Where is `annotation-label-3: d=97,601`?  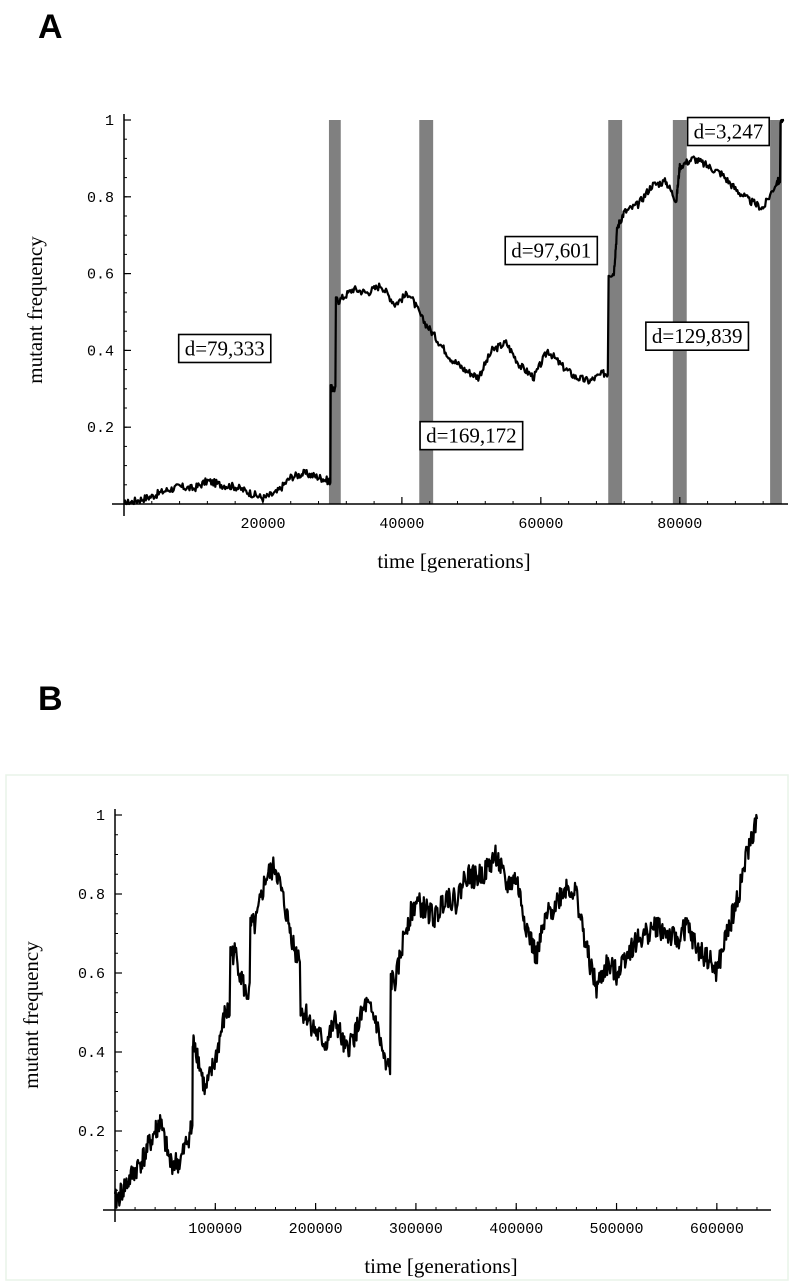
annotation-label-3: d=97,601 is located at coordinates (551, 251).